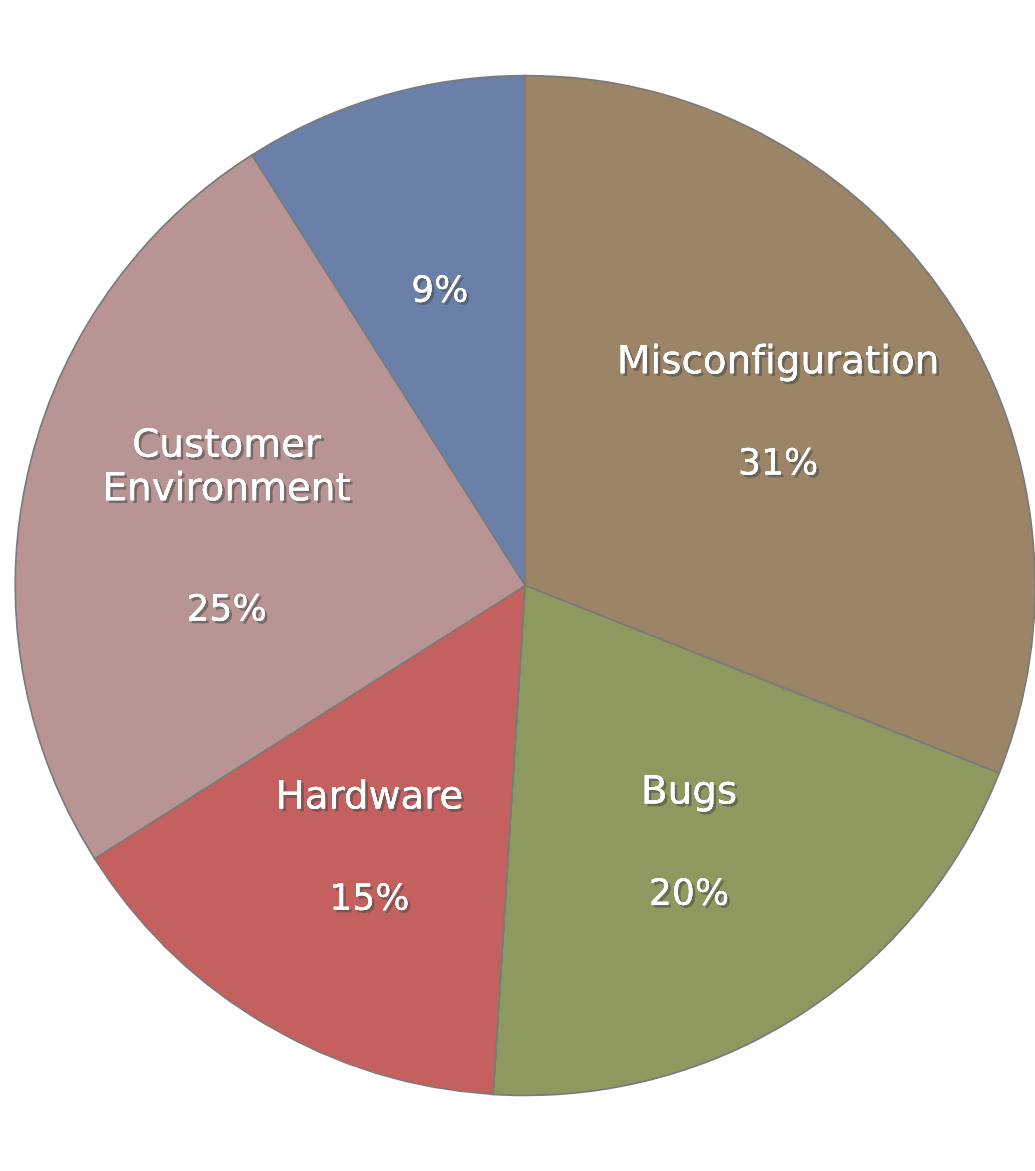  What do you see at coordinates (690, 893) in the screenshot?
I see `data-label: 20%` at bounding box center [690, 893].